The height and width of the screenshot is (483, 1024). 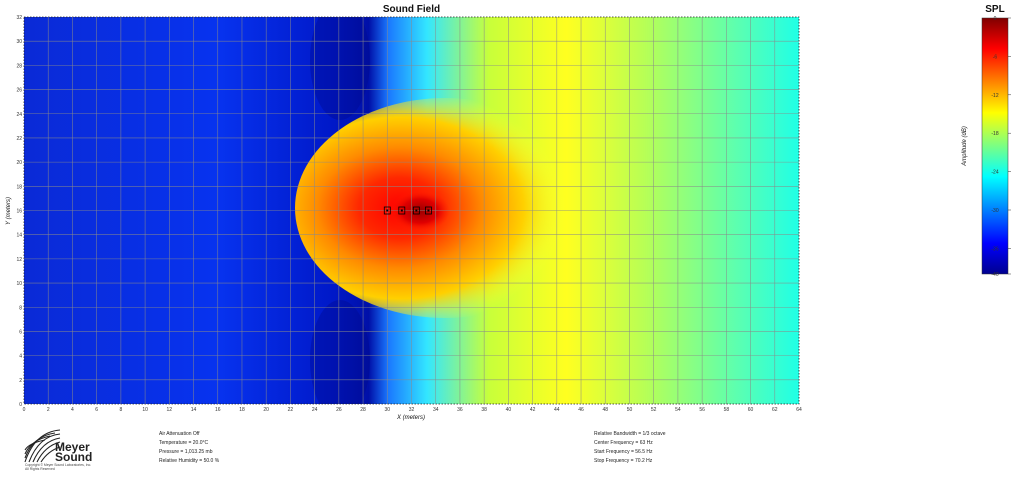 I want to click on logo-arcs-icon, so click(x=42, y=446).